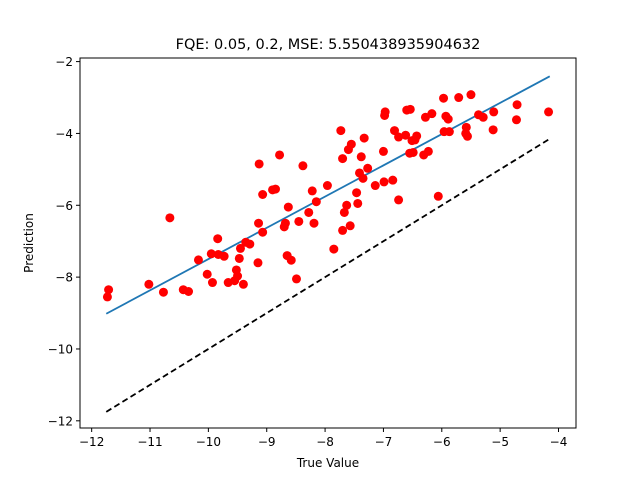 The image size is (640, 480). I want to click on y-tick-label: −6, so click(64, 206).